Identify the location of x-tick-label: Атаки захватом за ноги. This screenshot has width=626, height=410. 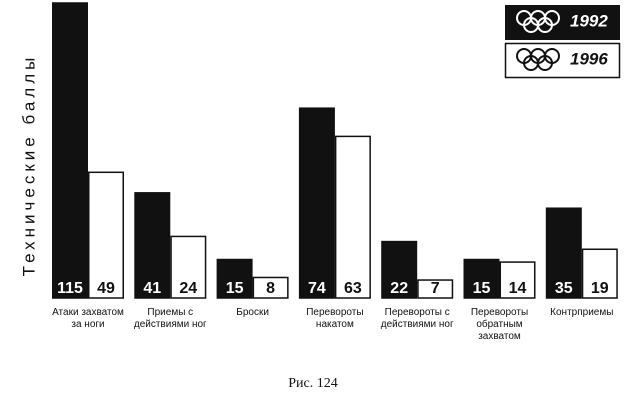
(88, 318).